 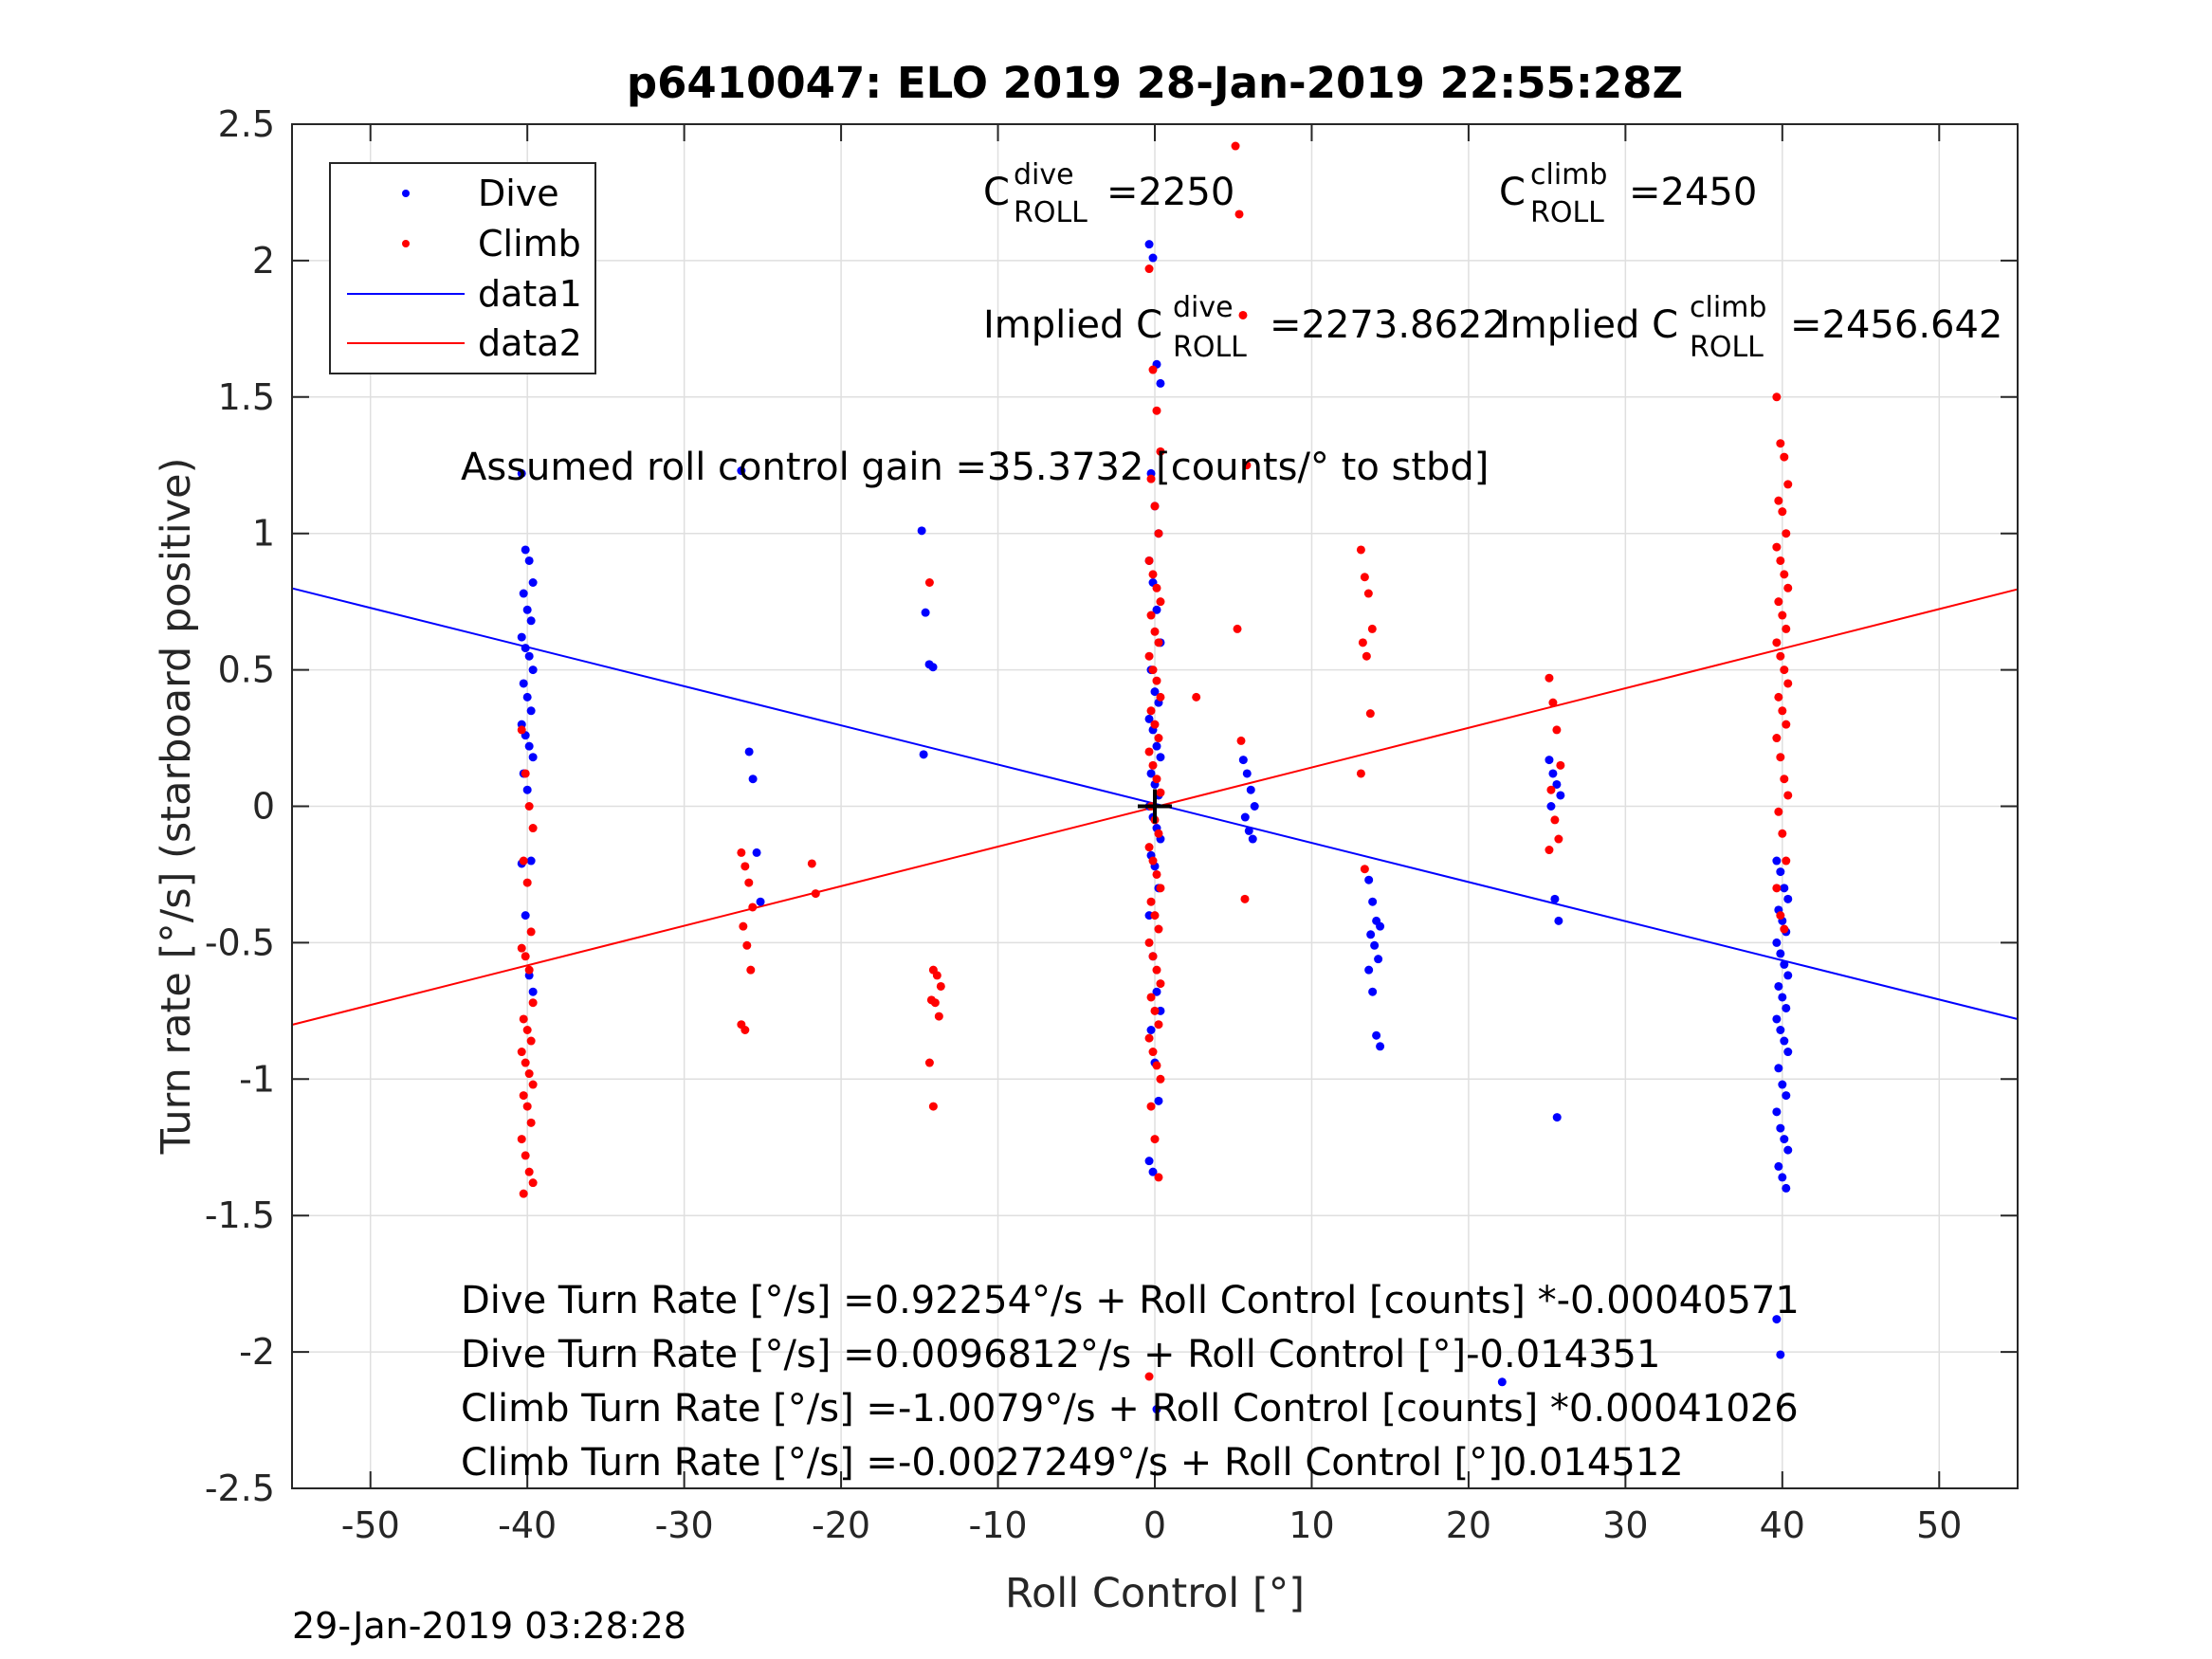 I want to click on x-tick-label: 30, so click(x=1625, y=1525).